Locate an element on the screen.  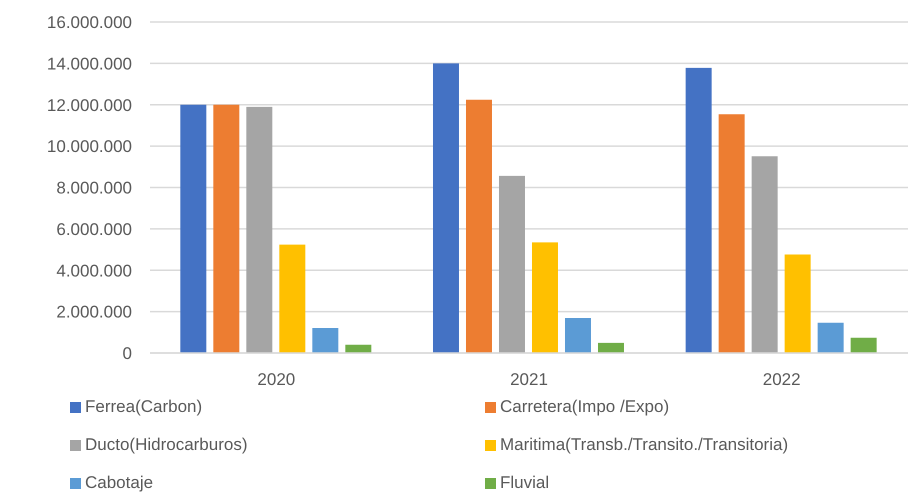
x-tick-label: 2020 is located at coordinates (276, 380).